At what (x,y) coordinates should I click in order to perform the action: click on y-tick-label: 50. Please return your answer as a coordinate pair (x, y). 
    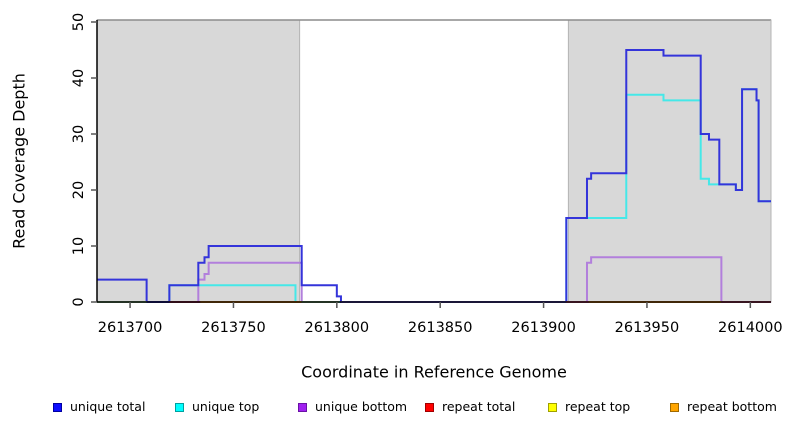
    Looking at the image, I should click on (79, 22).